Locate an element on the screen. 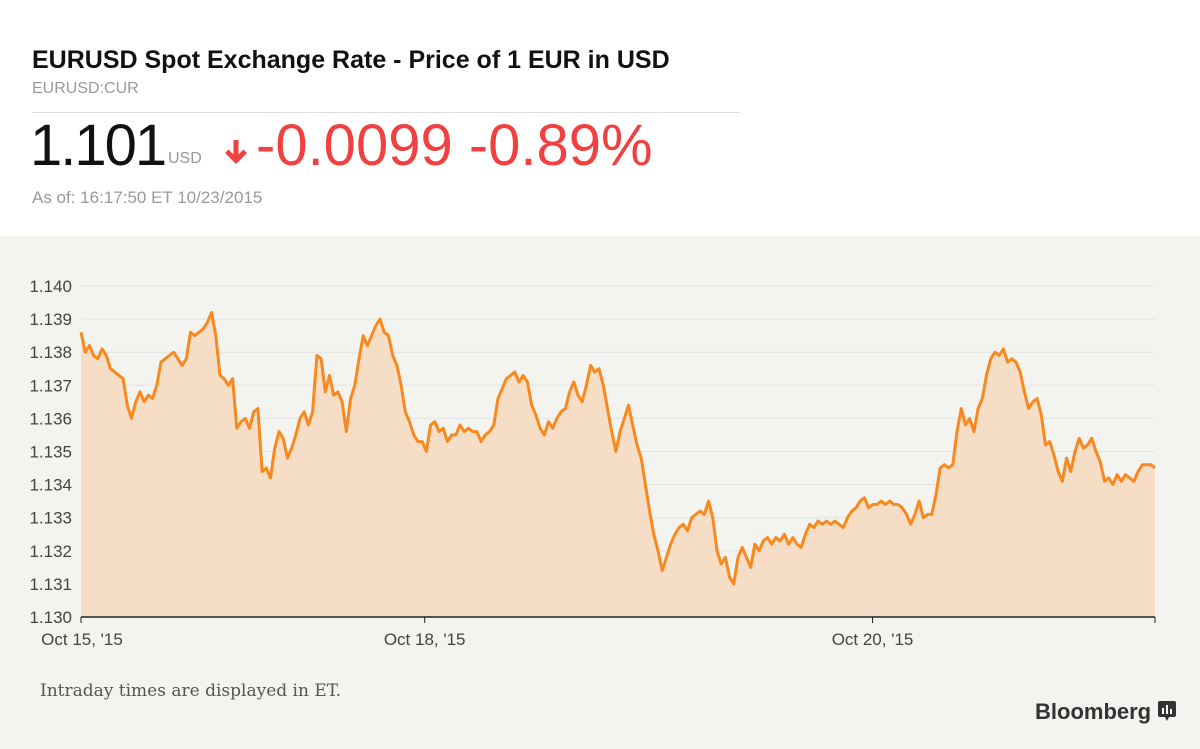 The width and height of the screenshot is (1200, 749). x-tick-label: Oct 20, '15 is located at coordinates (873, 639).